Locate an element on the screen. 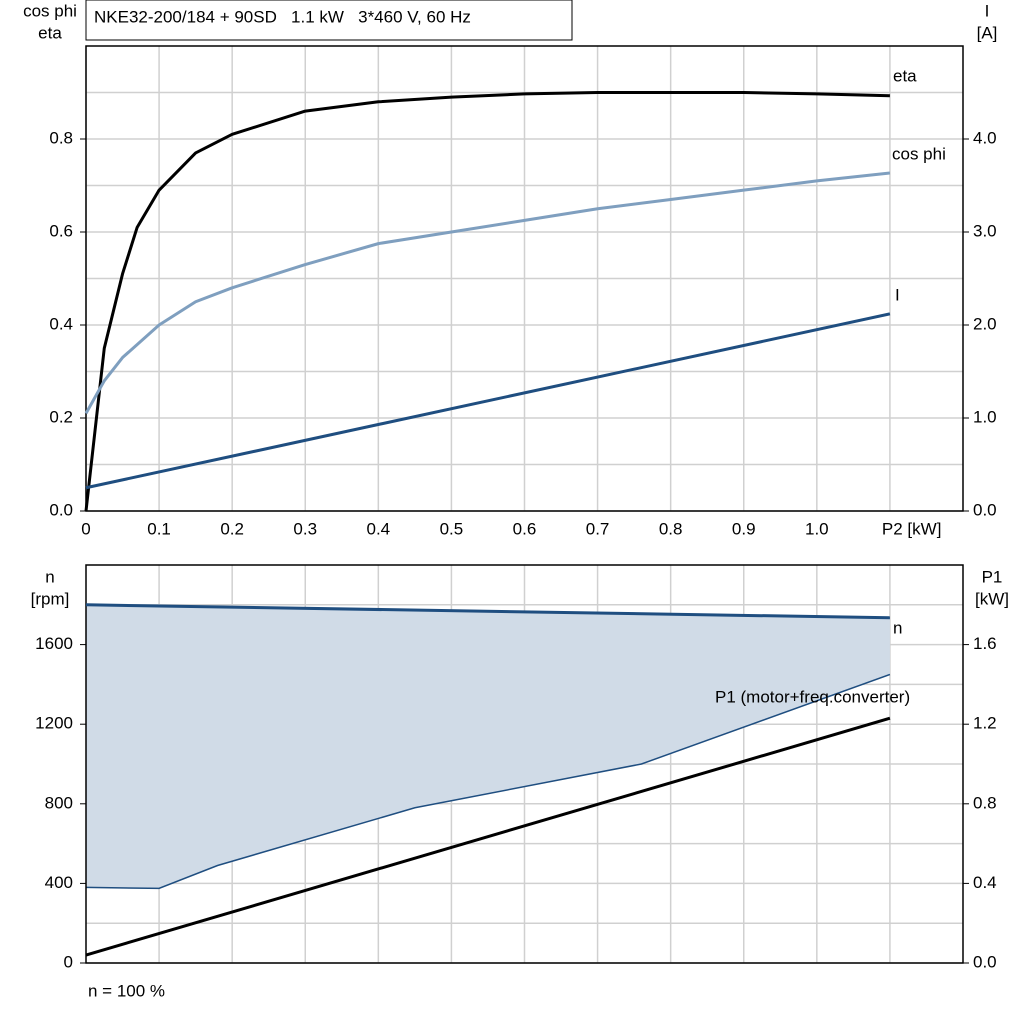 The height and width of the screenshot is (1024, 1024). y-tick-label: 0.6 is located at coordinates (61, 230).